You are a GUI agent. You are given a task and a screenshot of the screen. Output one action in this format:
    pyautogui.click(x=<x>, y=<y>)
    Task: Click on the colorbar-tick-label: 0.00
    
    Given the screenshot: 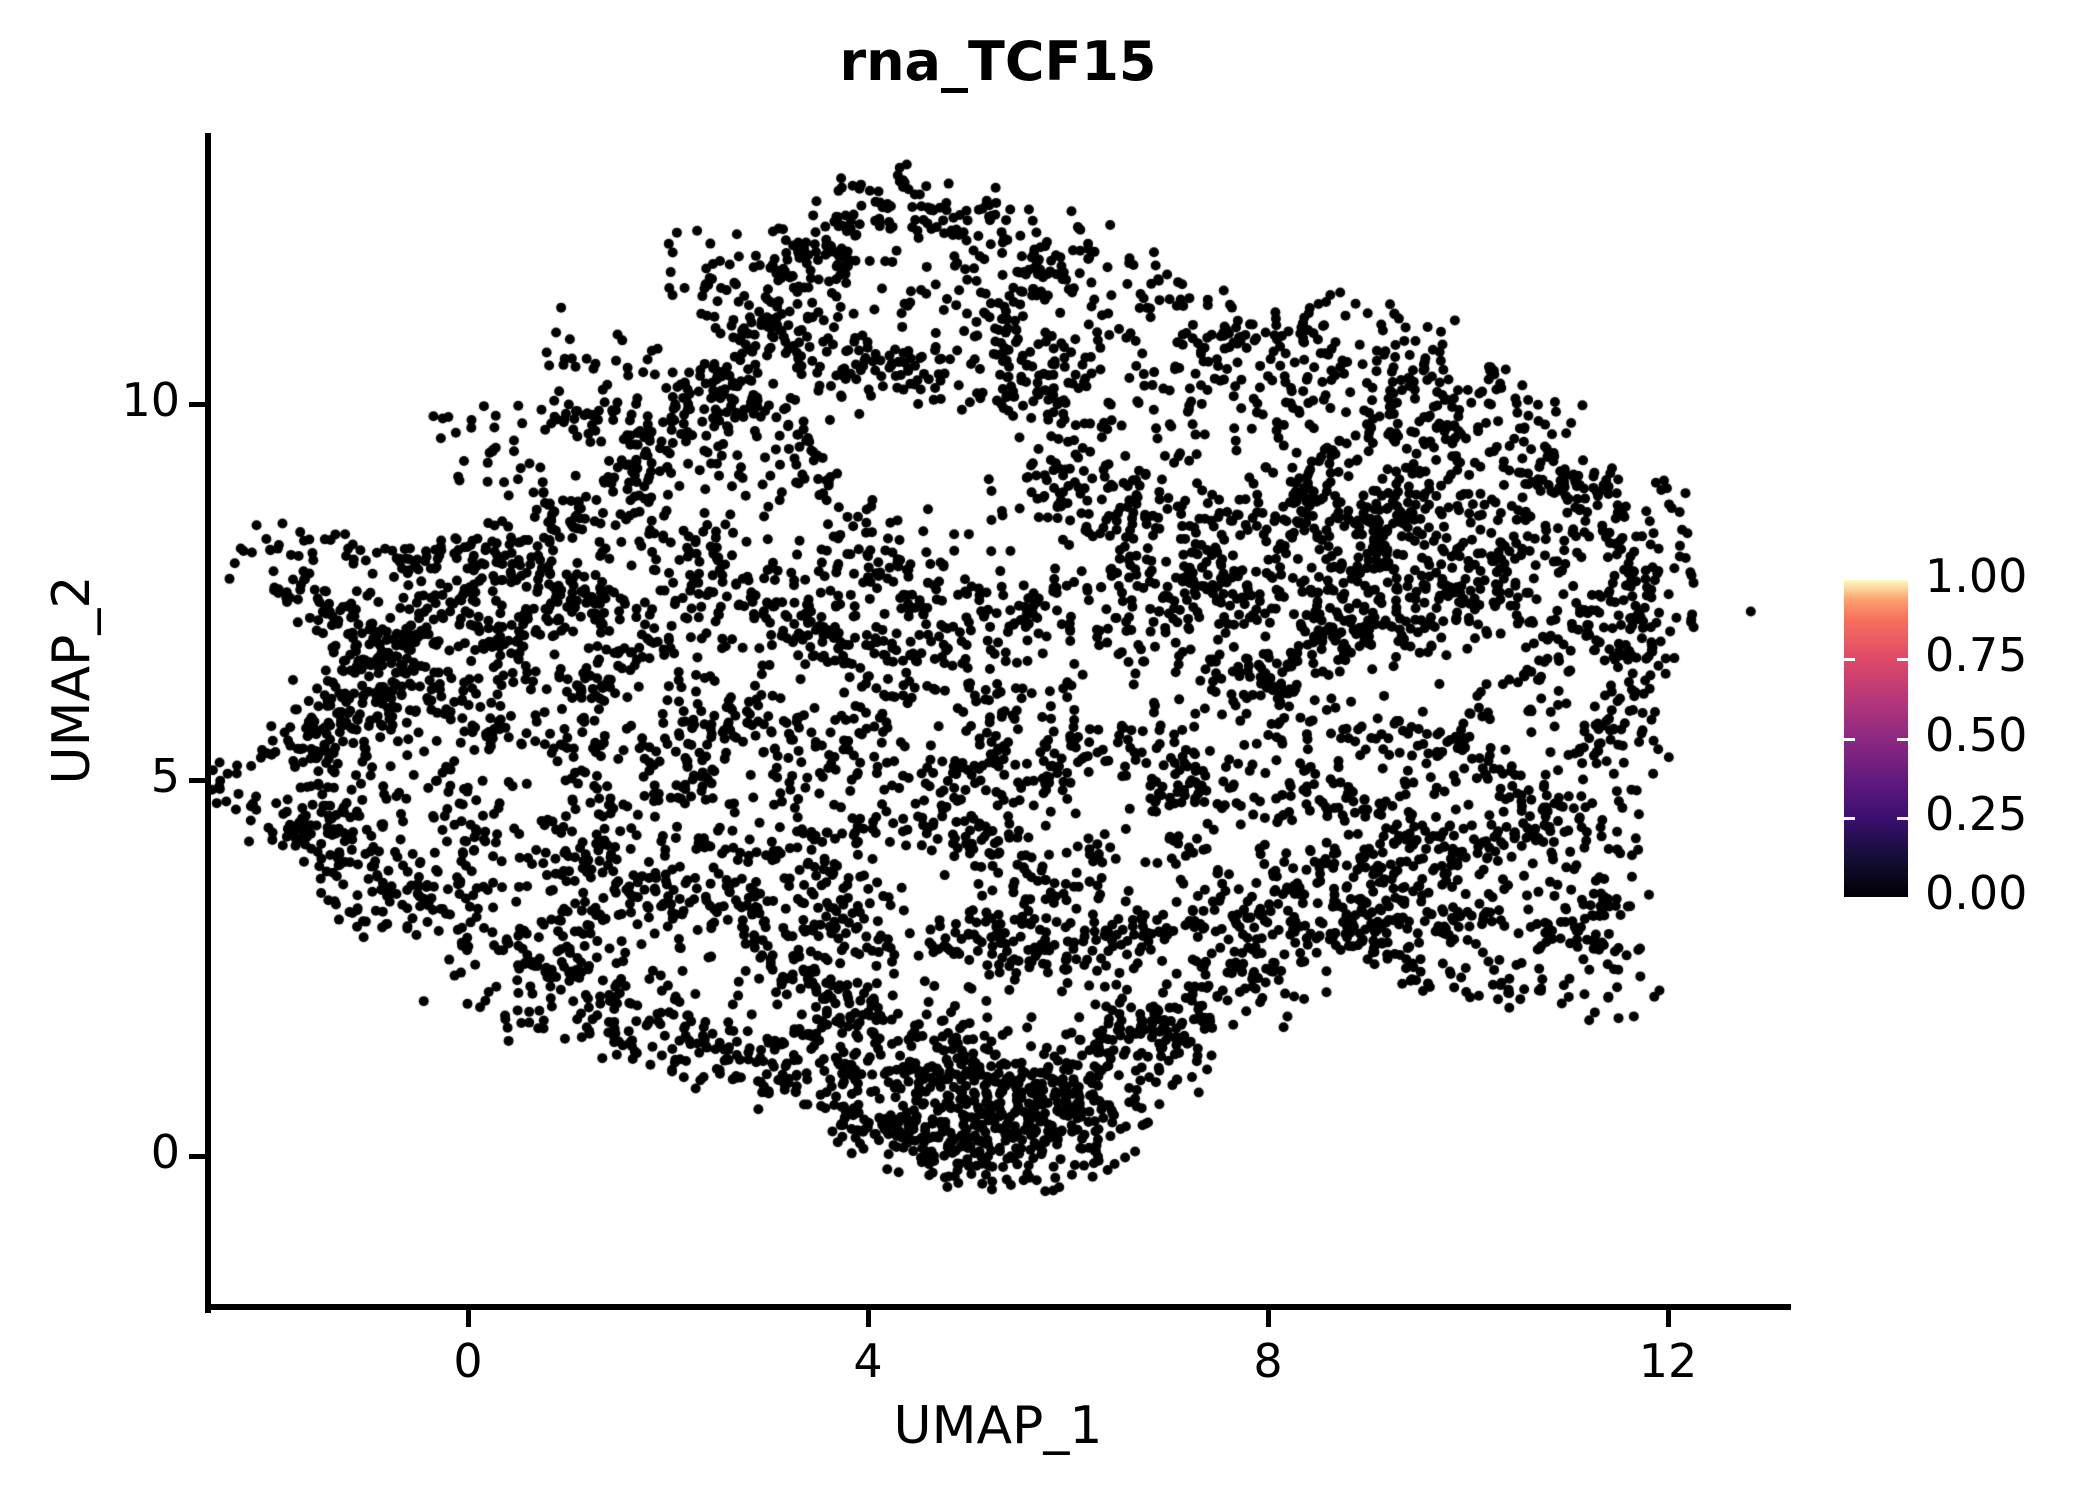 What is the action you would take?
    pyautogui.click(x=1976, y=893)
    